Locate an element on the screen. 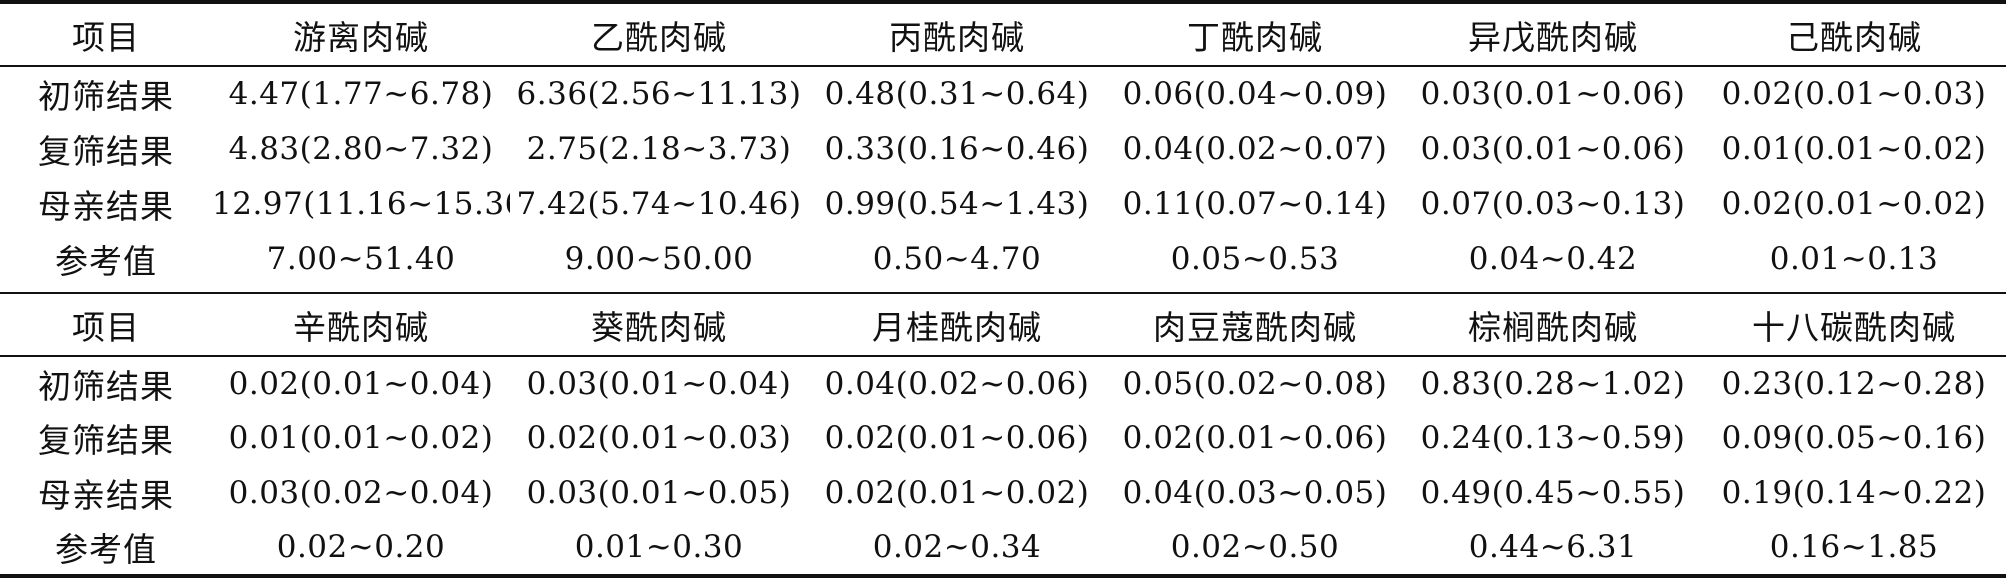  table-cell: 0.04(0.03~0.05) is located at coordinates (1255, 493).